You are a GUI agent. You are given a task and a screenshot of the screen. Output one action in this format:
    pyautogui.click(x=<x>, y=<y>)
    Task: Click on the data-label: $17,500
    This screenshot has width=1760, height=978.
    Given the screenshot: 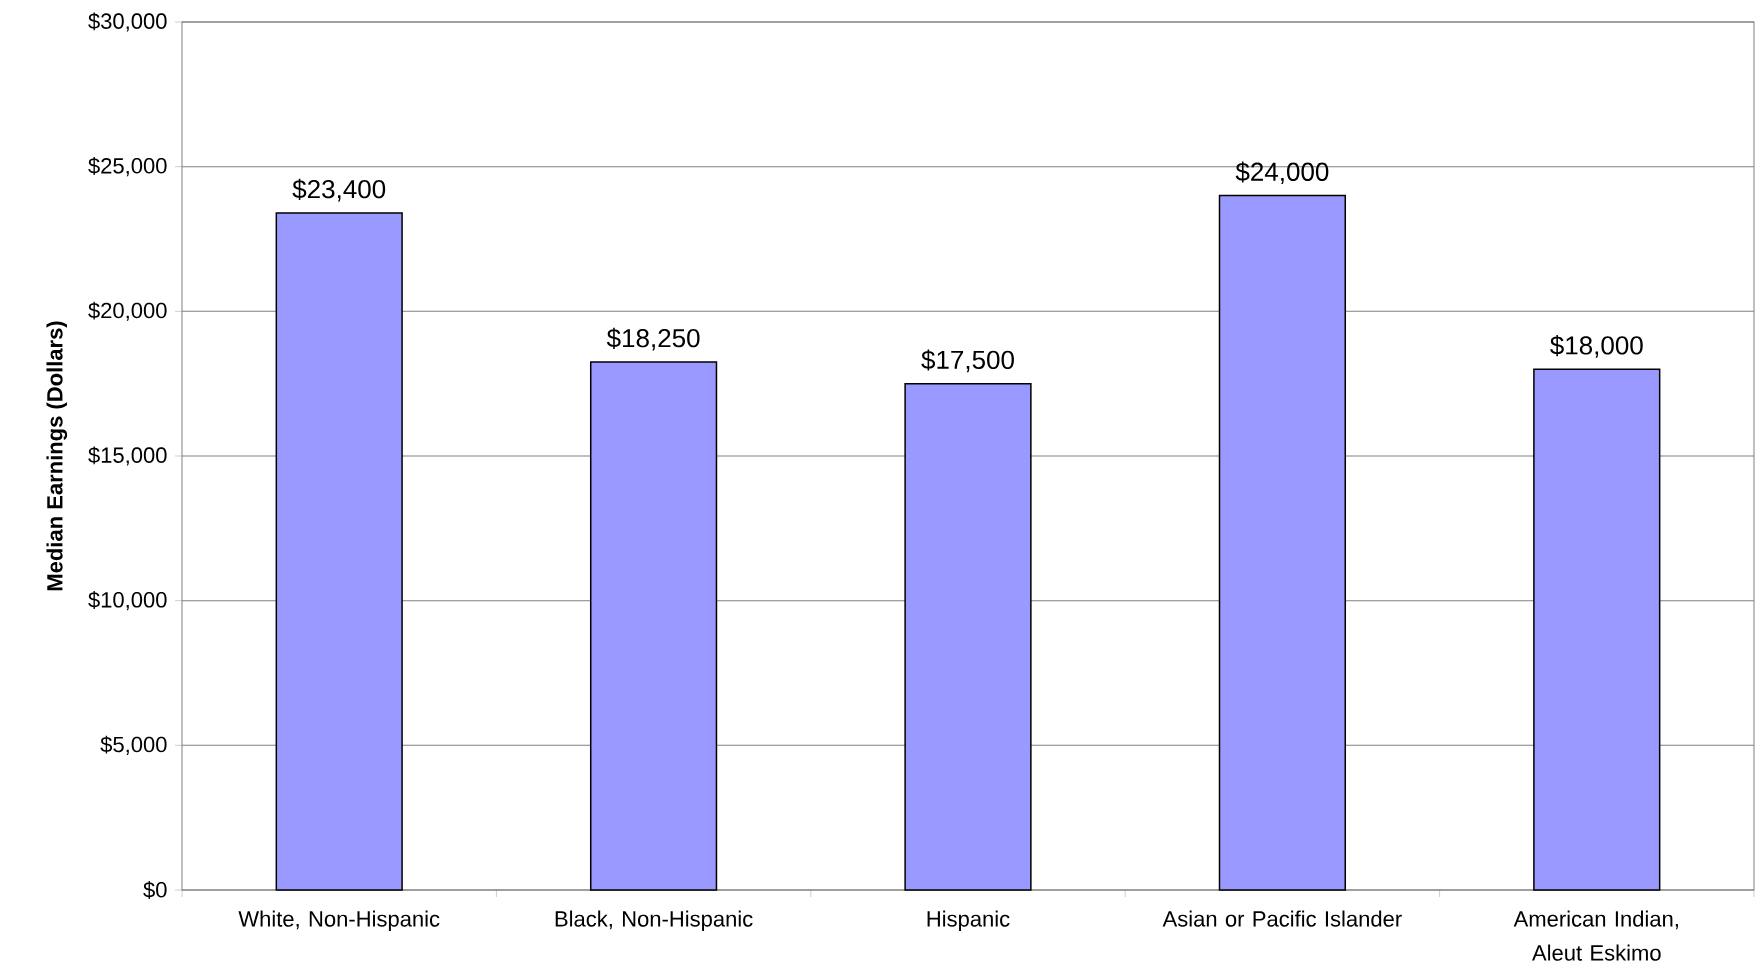 What is the action you would take?
    pyautogui.click(x=967, y=361)
    